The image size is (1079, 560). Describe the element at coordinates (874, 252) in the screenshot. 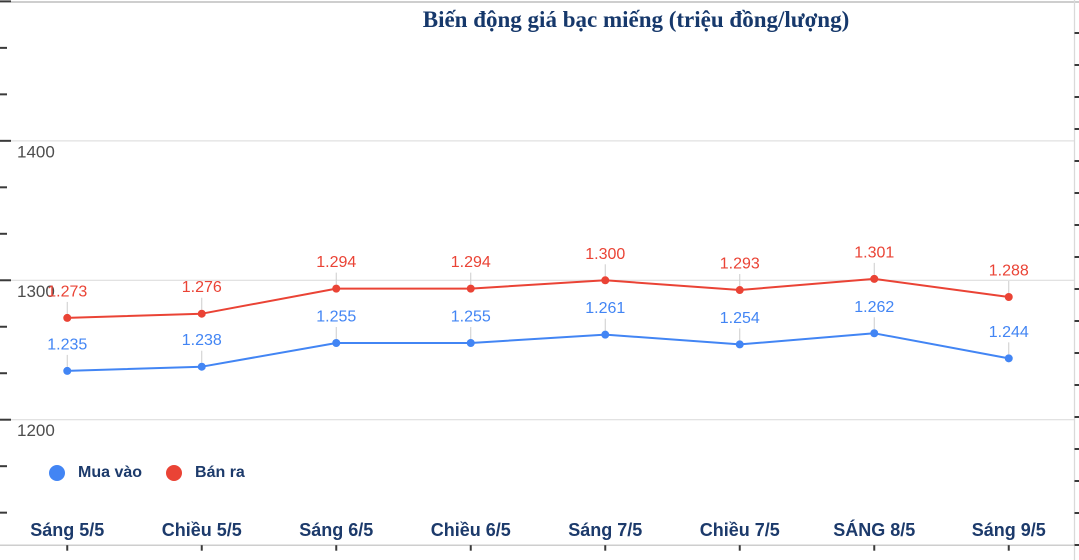

I see `data-label-ban-ra: 1.301` at that location.